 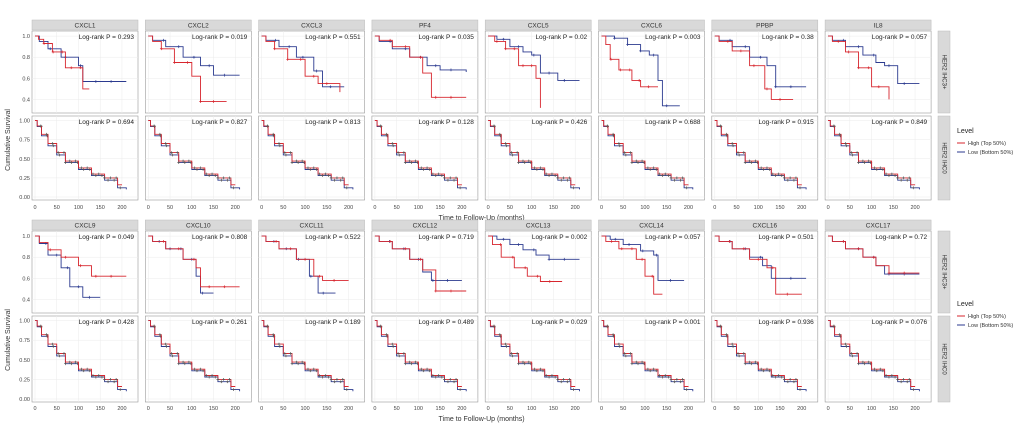 I want to click on legend-label: High (Top 50%), so click(x=987, y=144).